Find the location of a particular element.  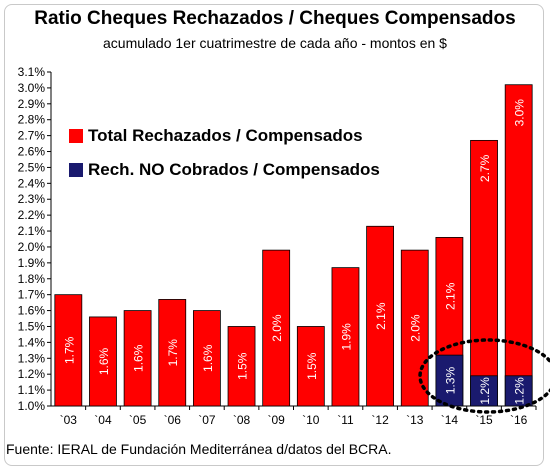

y-tick-label: 2.8% is located at coordinates (32, 120).